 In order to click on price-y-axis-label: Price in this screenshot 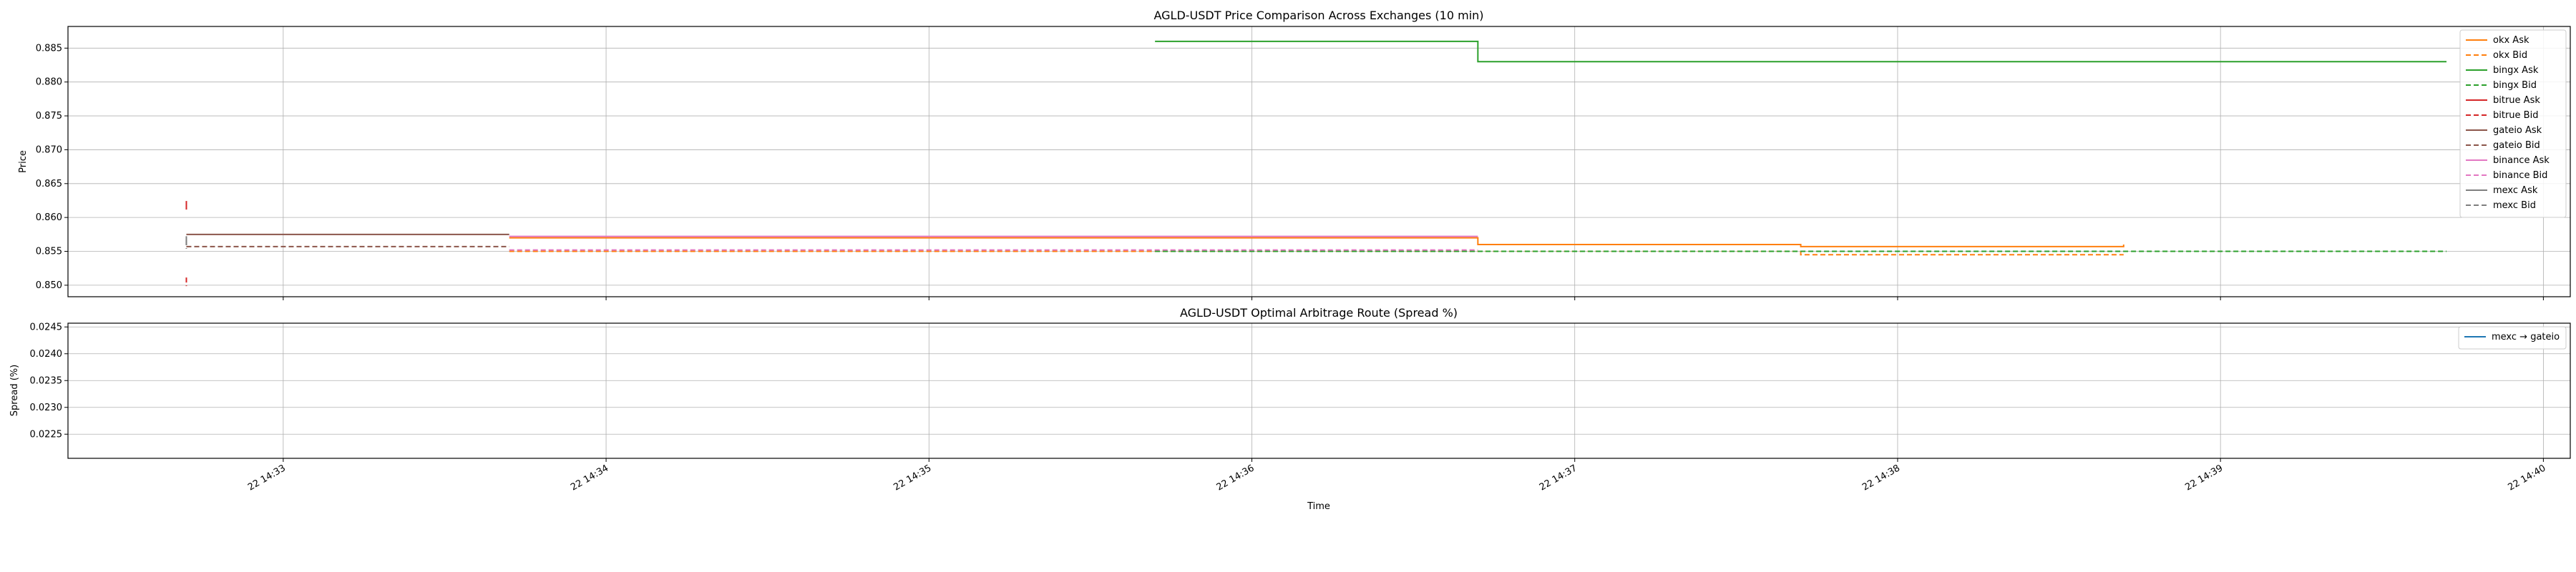, I will do `click(23, 161)`.